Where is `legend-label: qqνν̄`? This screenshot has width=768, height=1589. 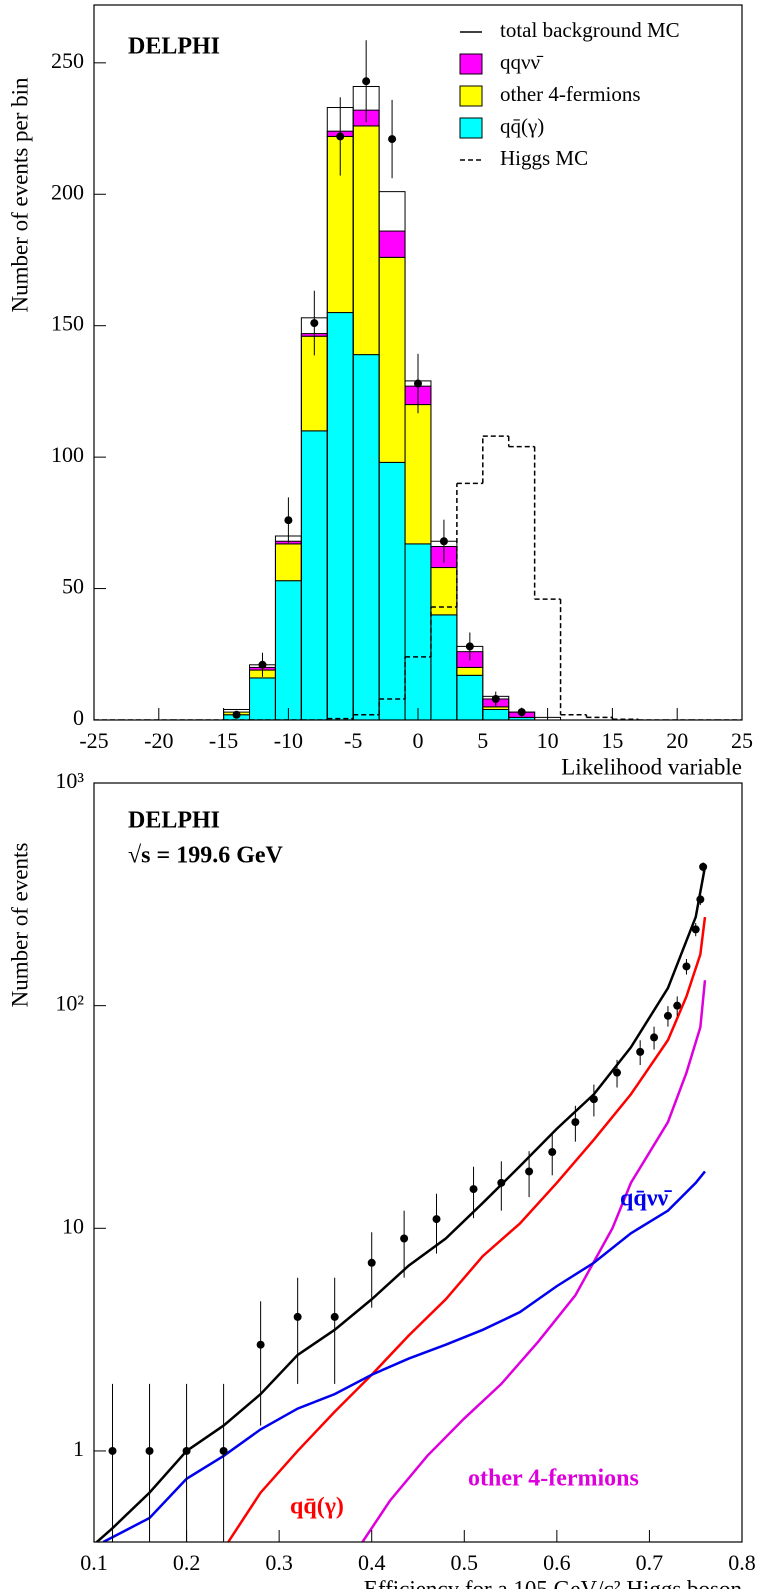 legend-label: qqνν̄ is located at coordinates (522, 62).